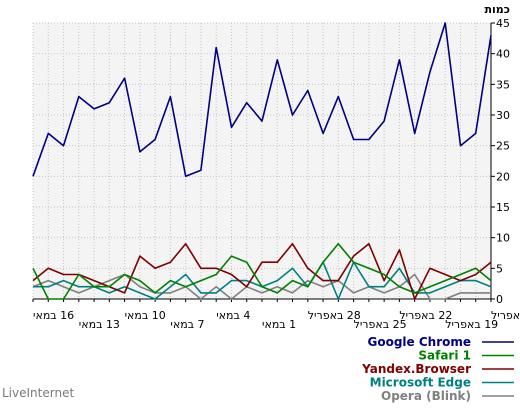 This screenshot has width=520, height=409. Describe the element at coordinates (444, 356) in the screenshot. I see `legend-label: Safari 1` at that location.